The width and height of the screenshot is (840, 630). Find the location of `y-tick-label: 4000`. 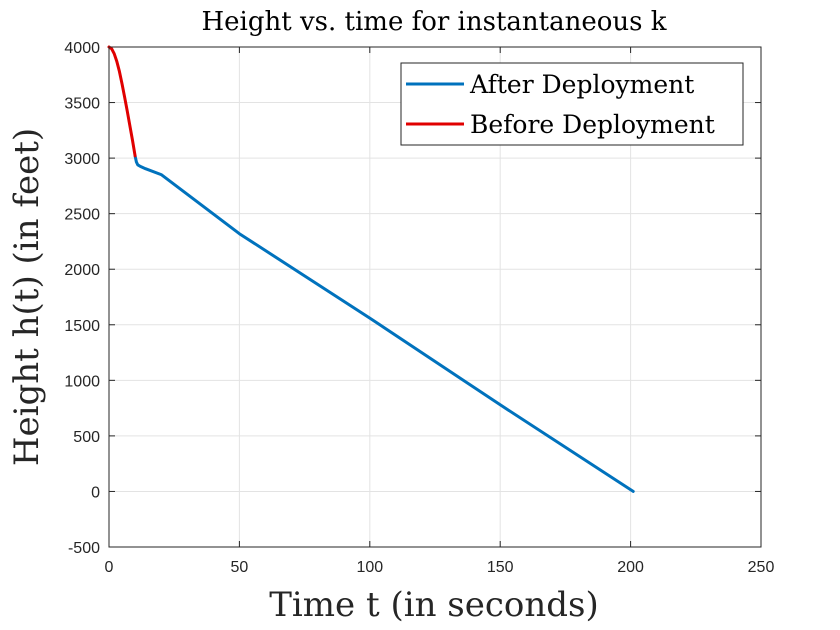

y-tick-label: 4000 is located at coordinates (82, 48).